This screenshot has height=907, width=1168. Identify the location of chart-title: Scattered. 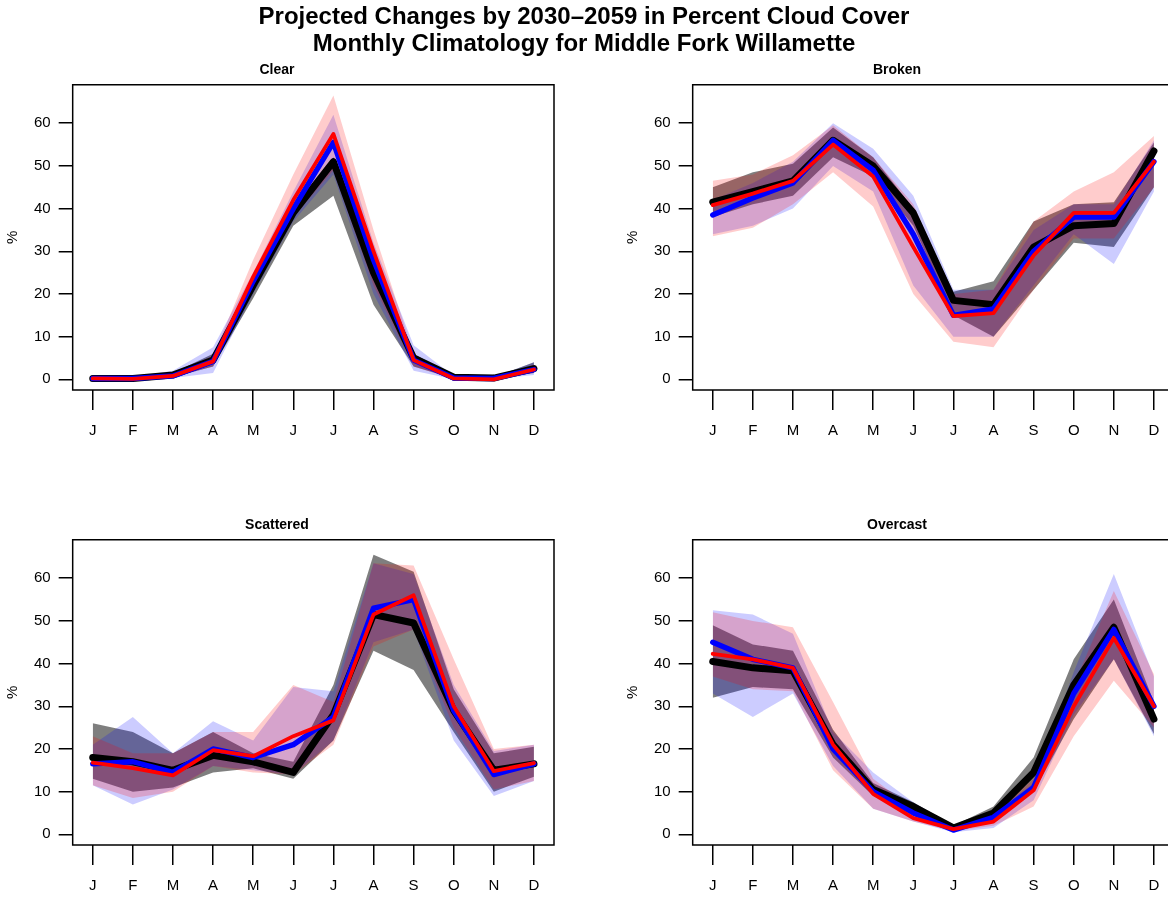
(277, 524).